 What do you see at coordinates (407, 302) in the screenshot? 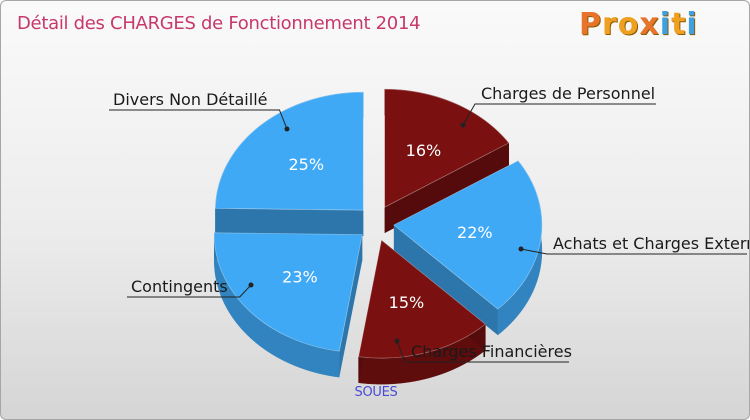
I see `pie-slice-percent-3: 15%` at bounding box center [407, 302].